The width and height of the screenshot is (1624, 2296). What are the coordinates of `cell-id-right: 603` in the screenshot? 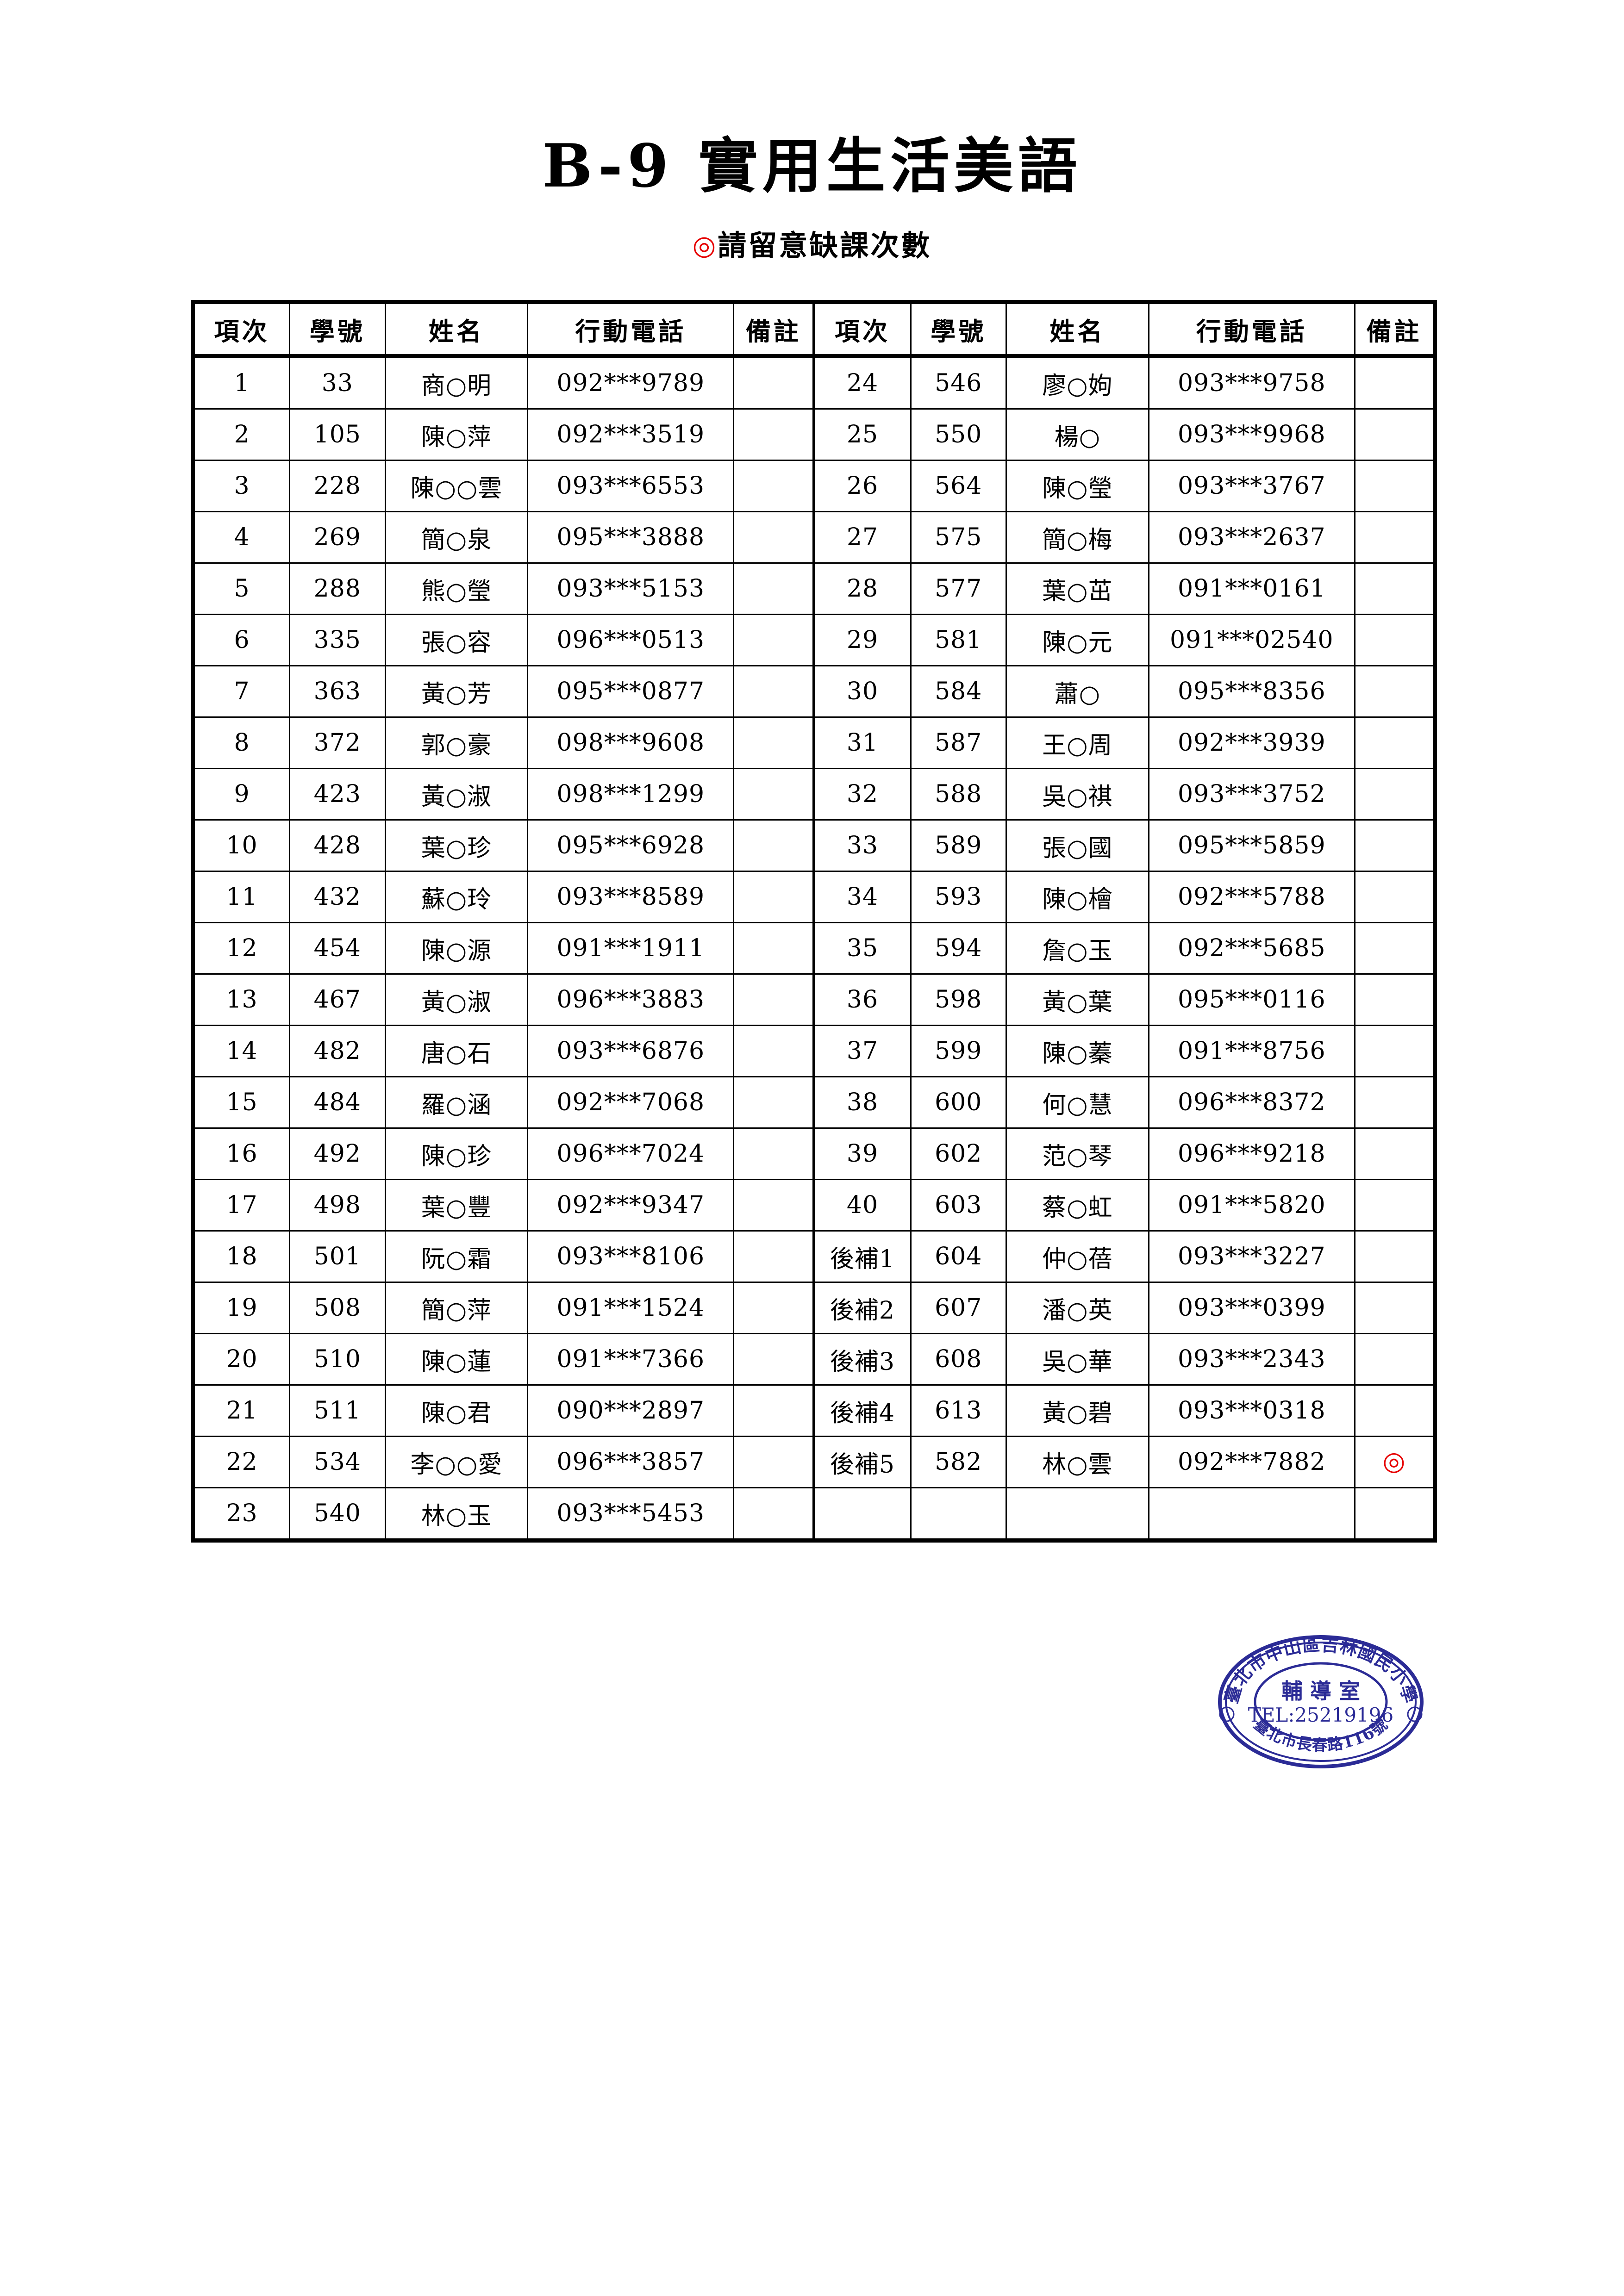 It's located at (958, 1205).